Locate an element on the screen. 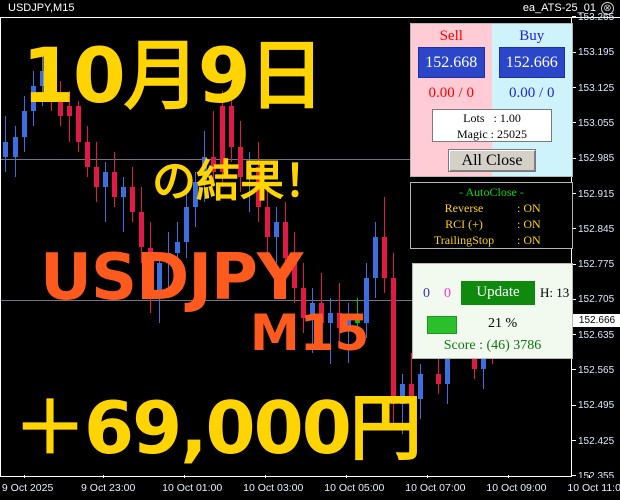  update-button: Update is located at coordinates (498, 293).